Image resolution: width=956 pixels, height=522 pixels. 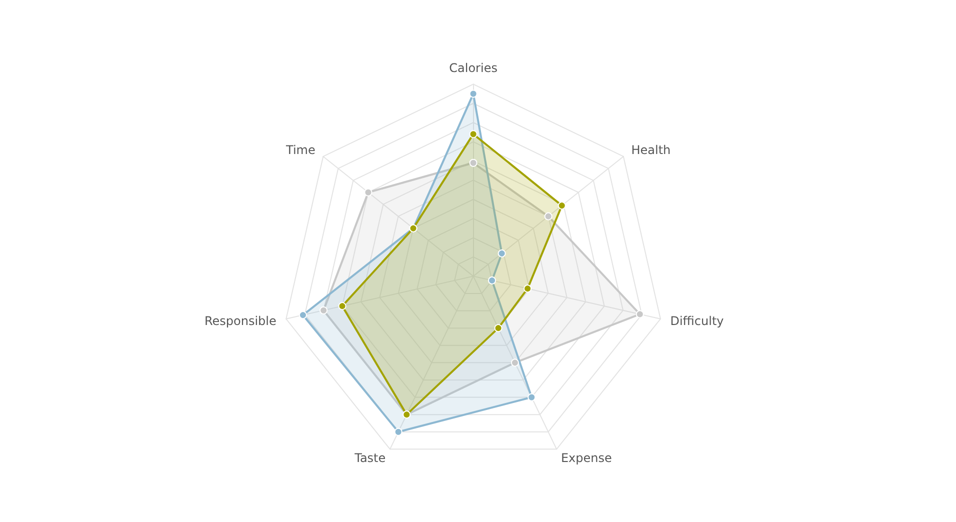 I want to click on spoke-label: Taste, so click(x=370, y=458).